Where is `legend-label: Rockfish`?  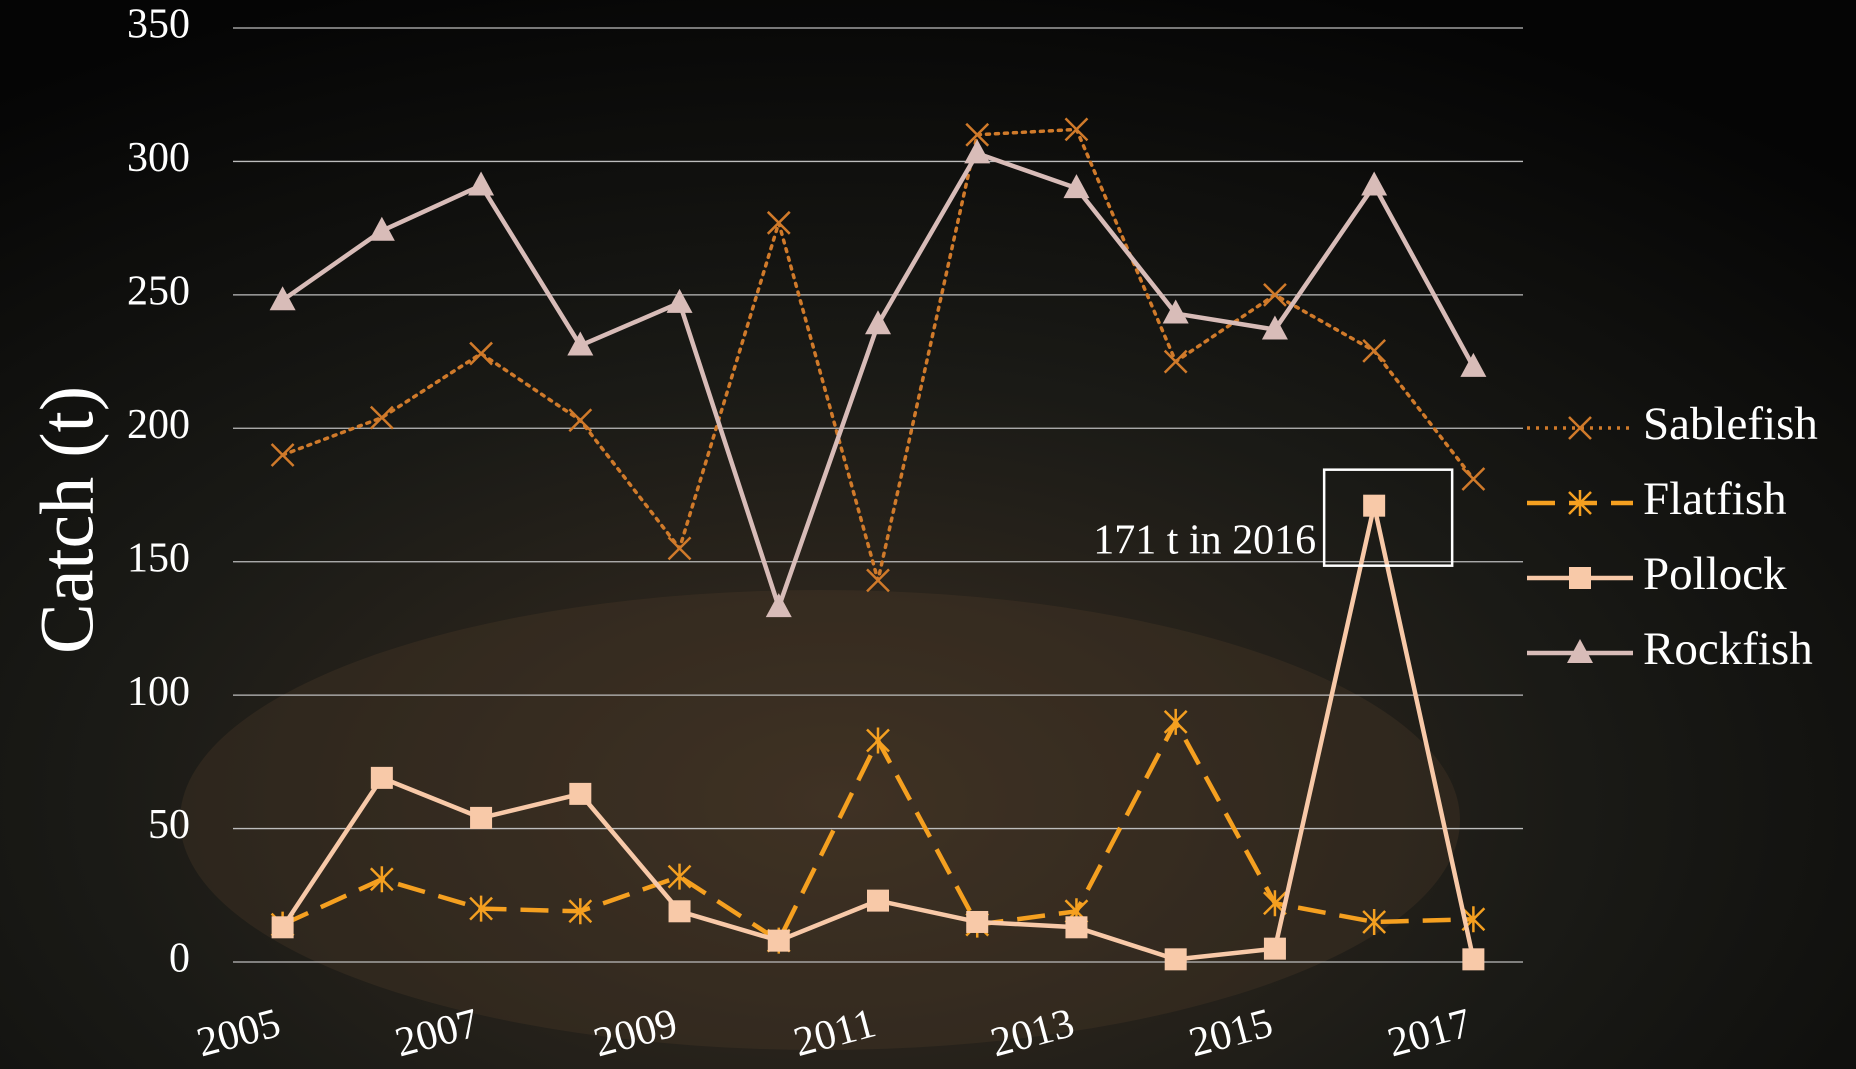
legend-label: Rockfish is located at coordinates (1728, 649).